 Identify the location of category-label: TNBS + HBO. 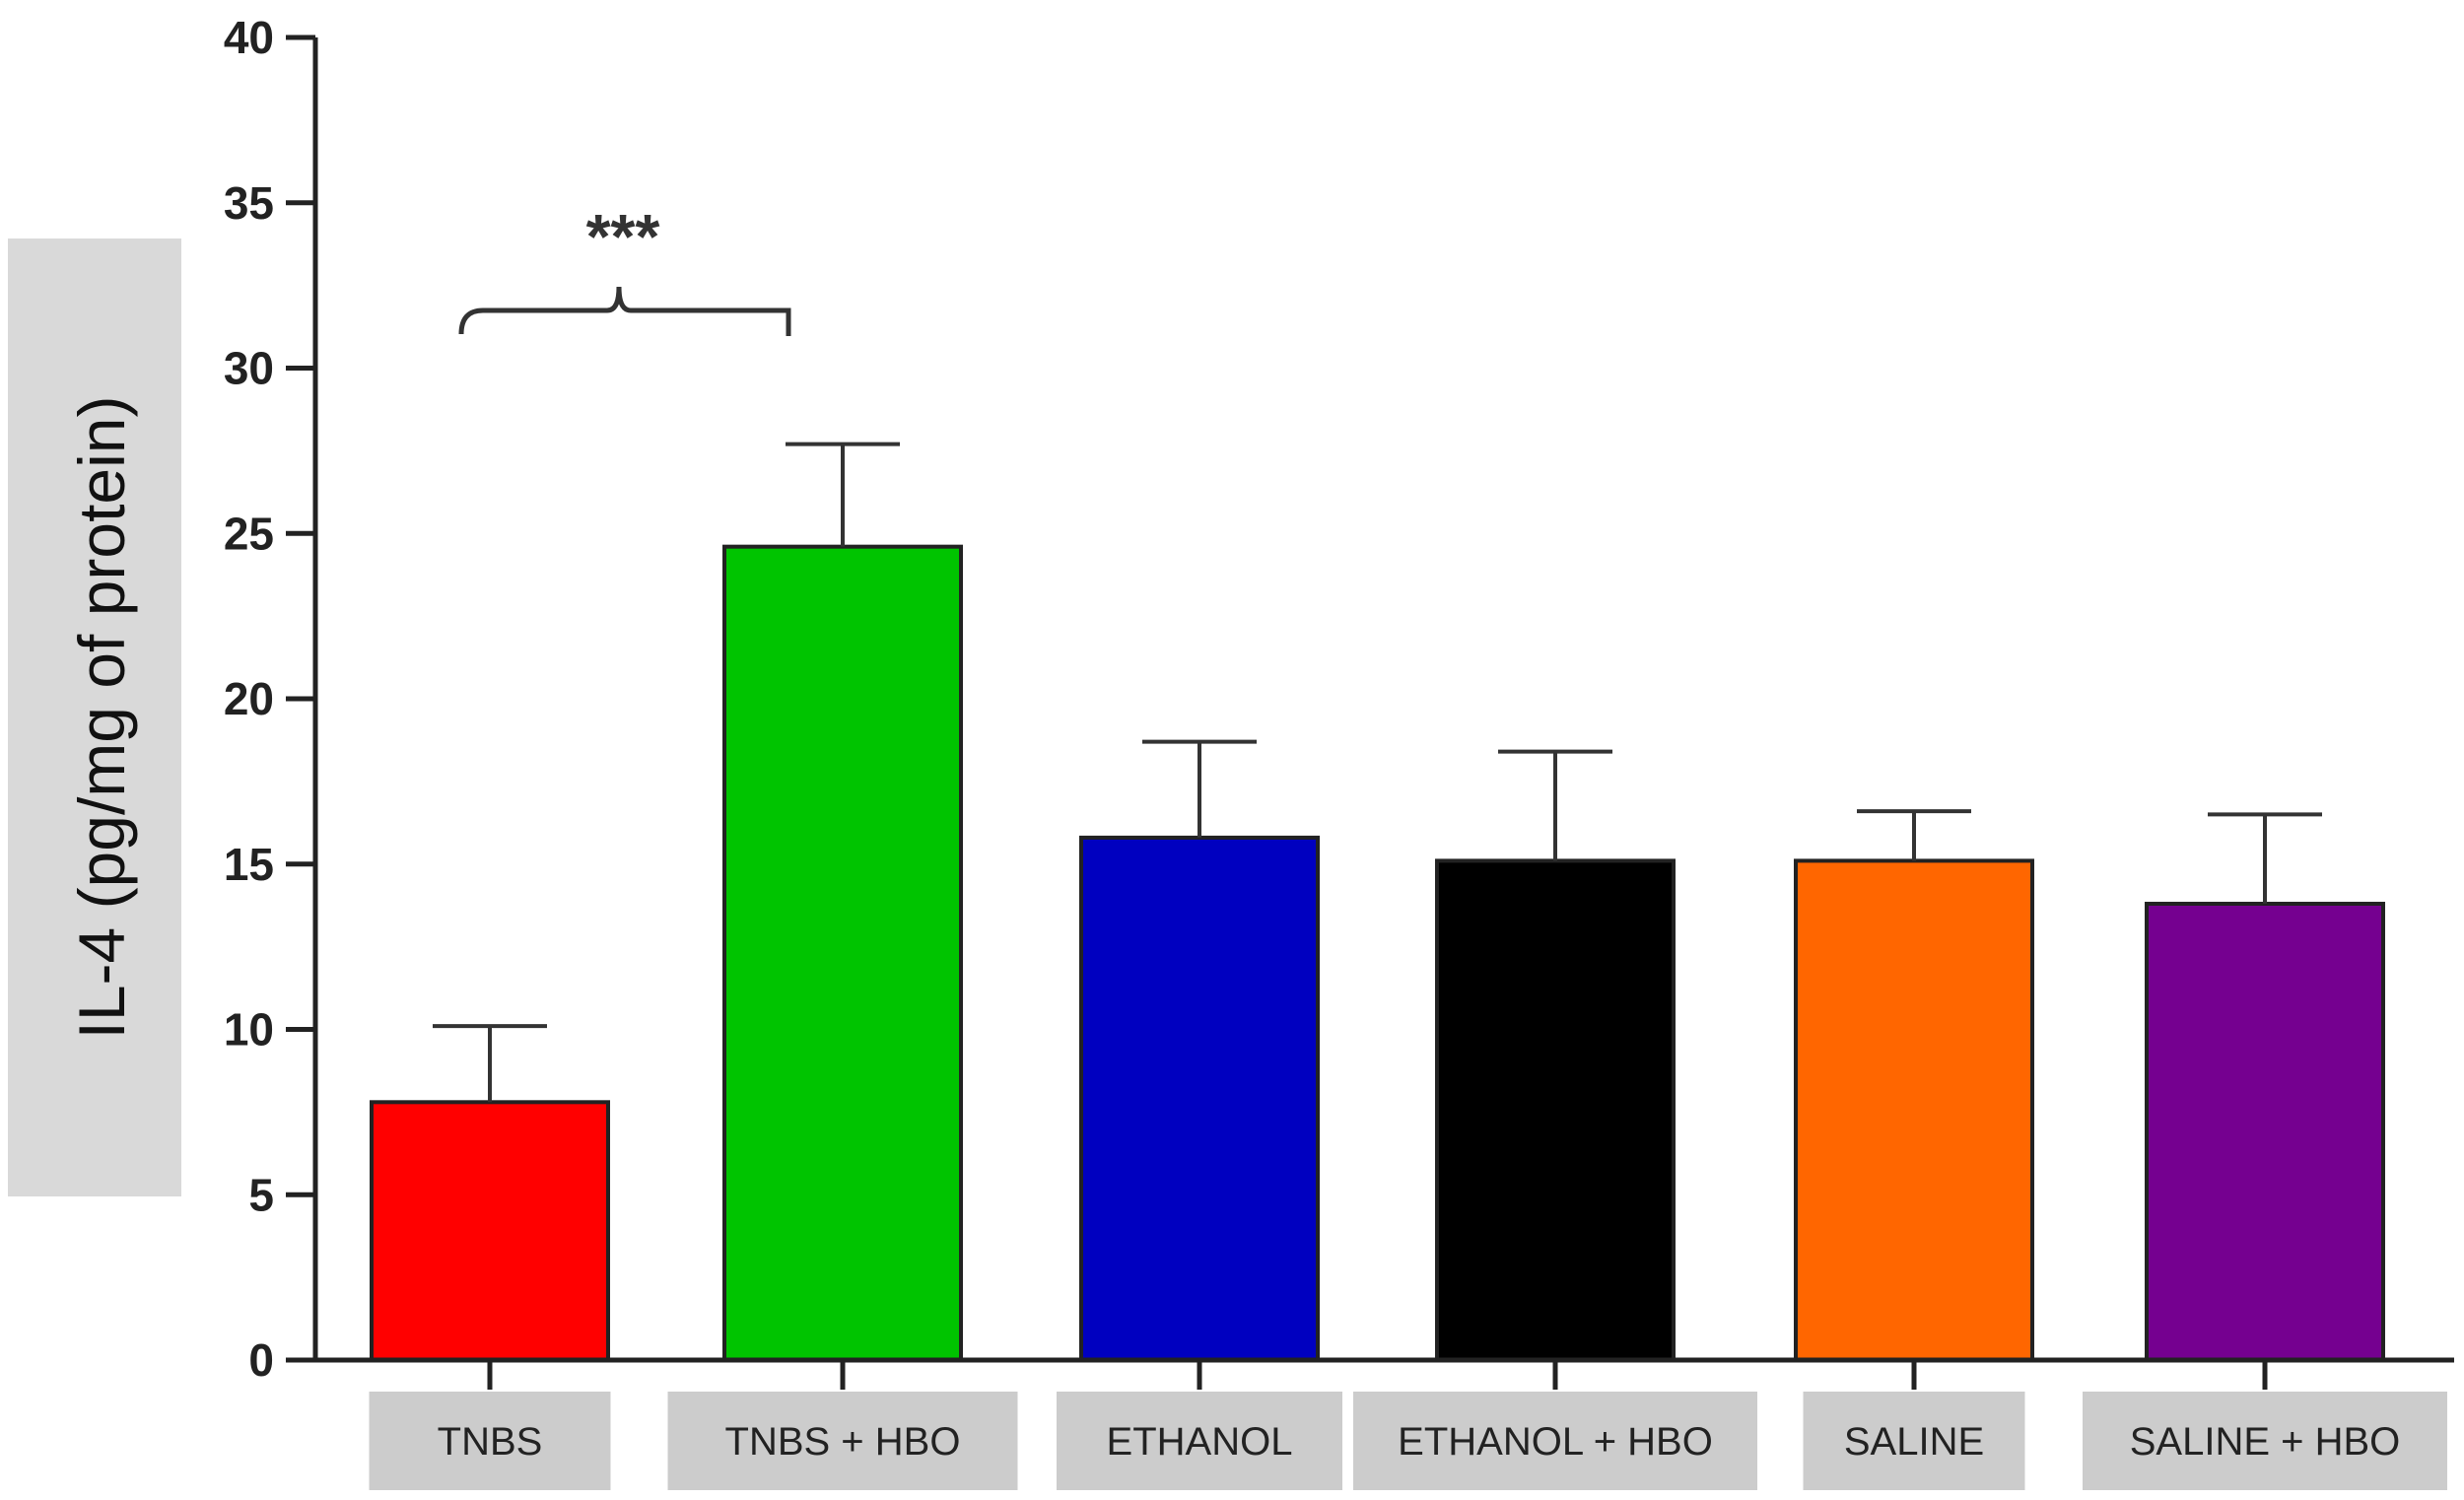
(843, 1442).